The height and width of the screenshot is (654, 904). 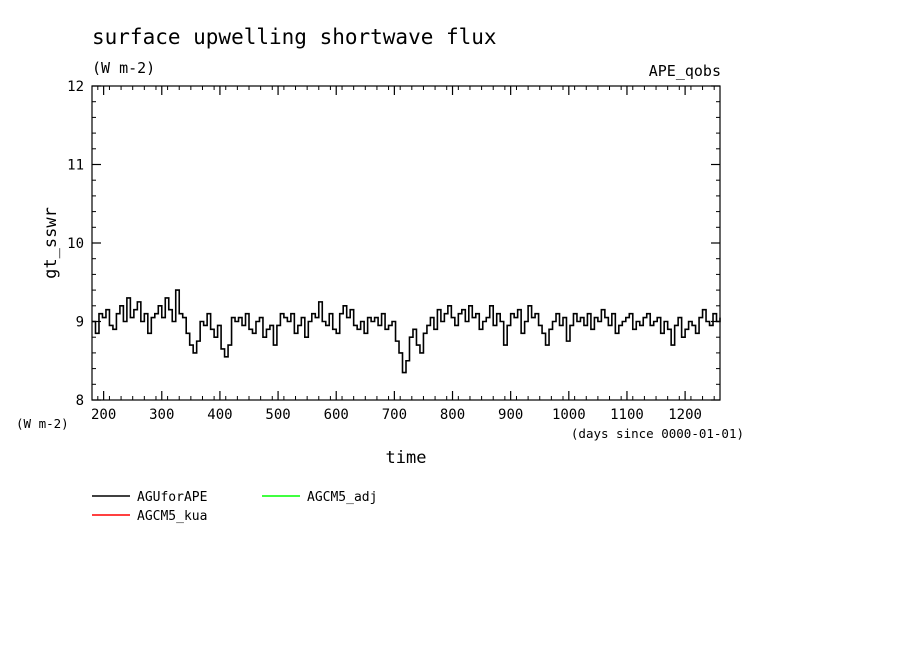 What do you see at coordinates (75, 166) in the screenshot?
I see `y-tick-label: 11` at bounding box center [75, 166].